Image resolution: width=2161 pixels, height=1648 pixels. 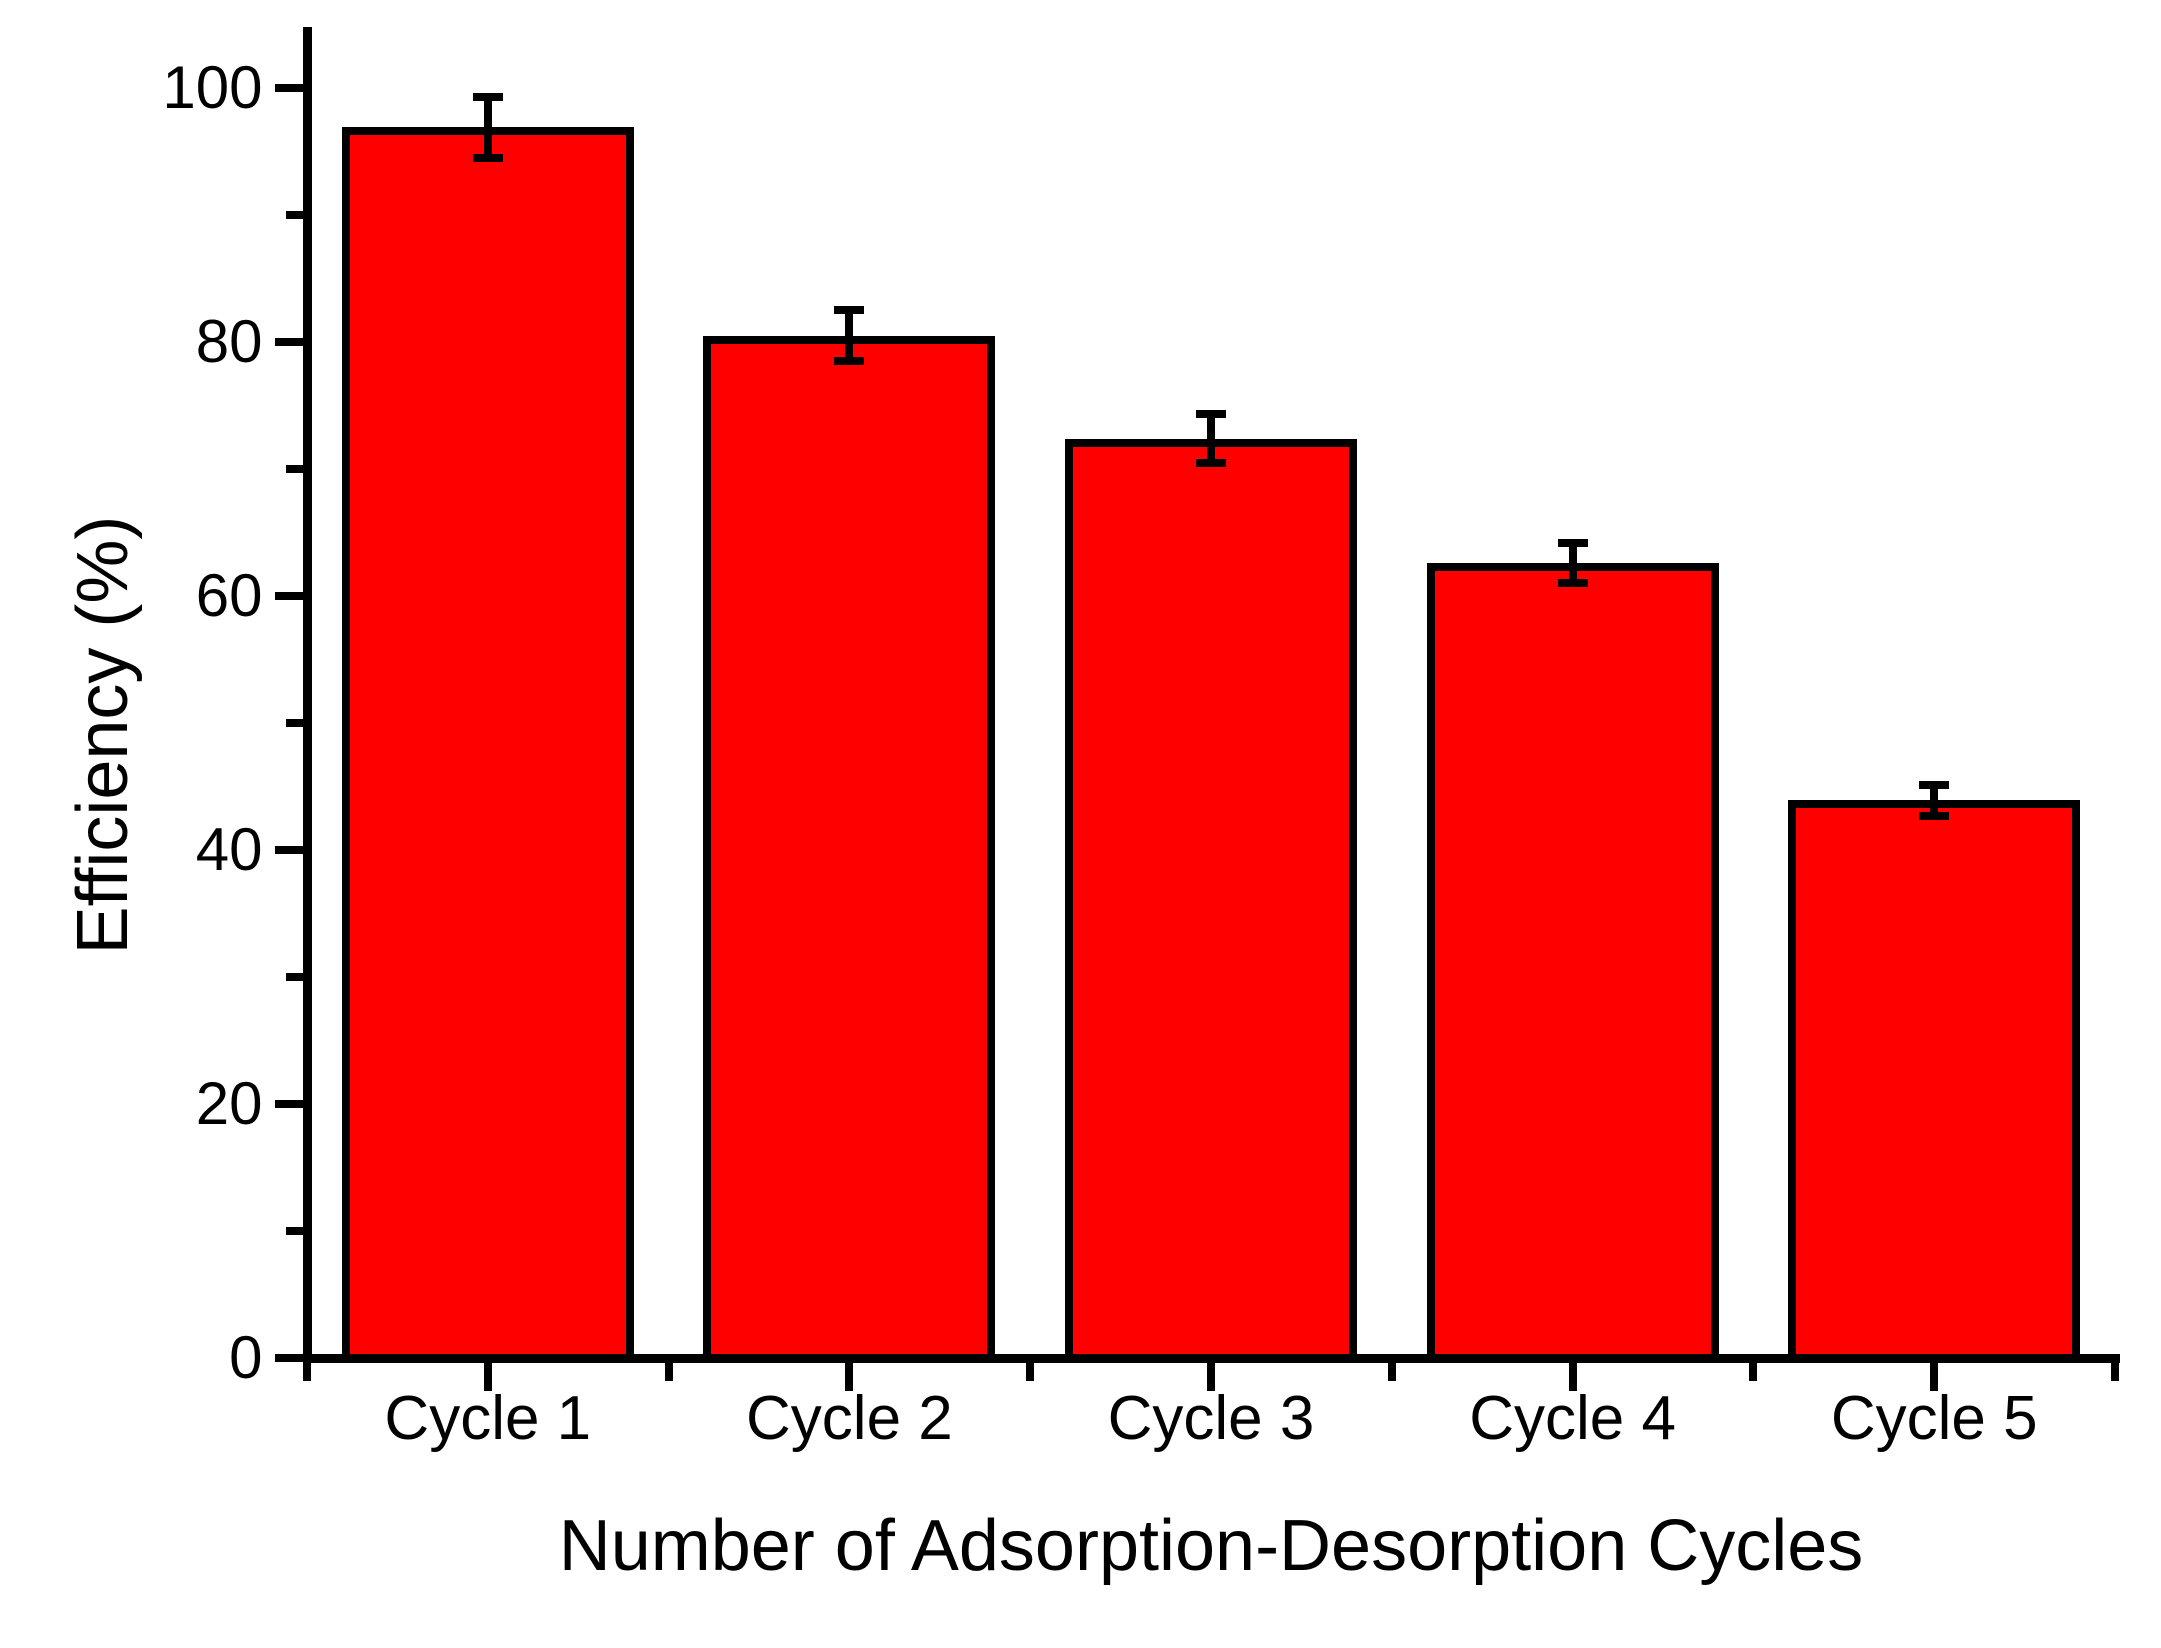 What do you see at coordinates (229, 341) in the screenshot?
I see `y-tick-label: 80` at bounding box center [229, 341].